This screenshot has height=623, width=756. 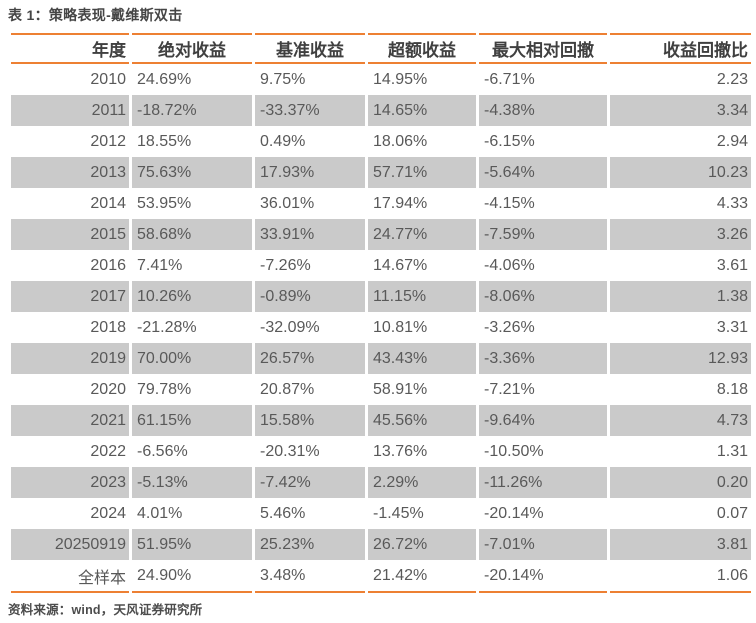 I want to click on table-cell: 1.31, so click(x=680, y=451).